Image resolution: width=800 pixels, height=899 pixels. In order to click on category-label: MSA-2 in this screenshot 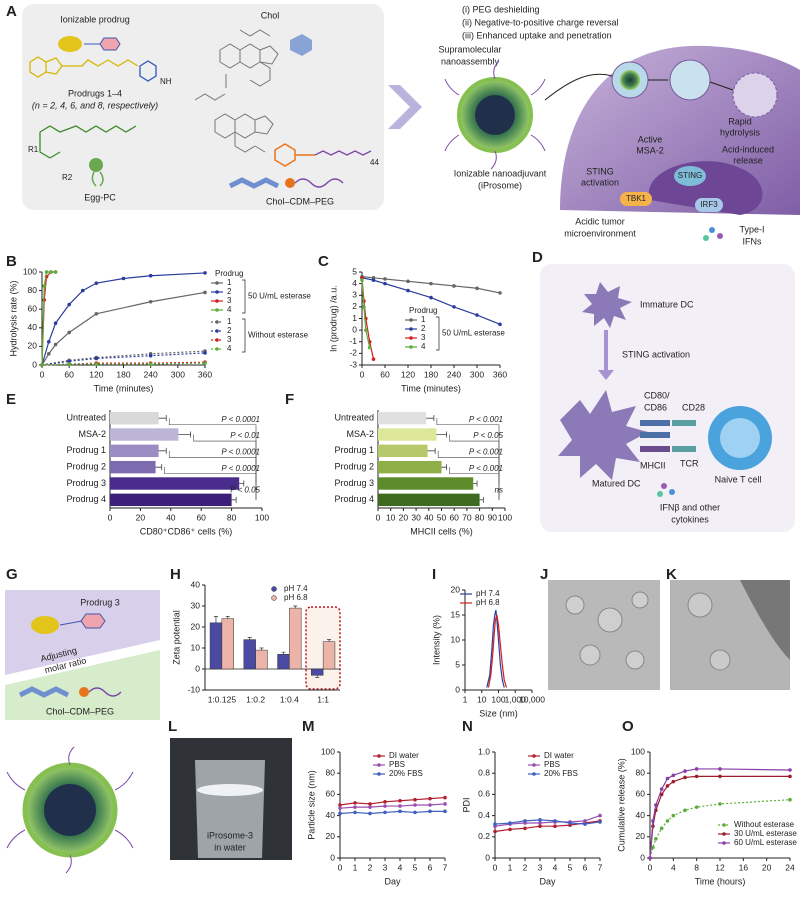, I will do `click(360, 434)`.